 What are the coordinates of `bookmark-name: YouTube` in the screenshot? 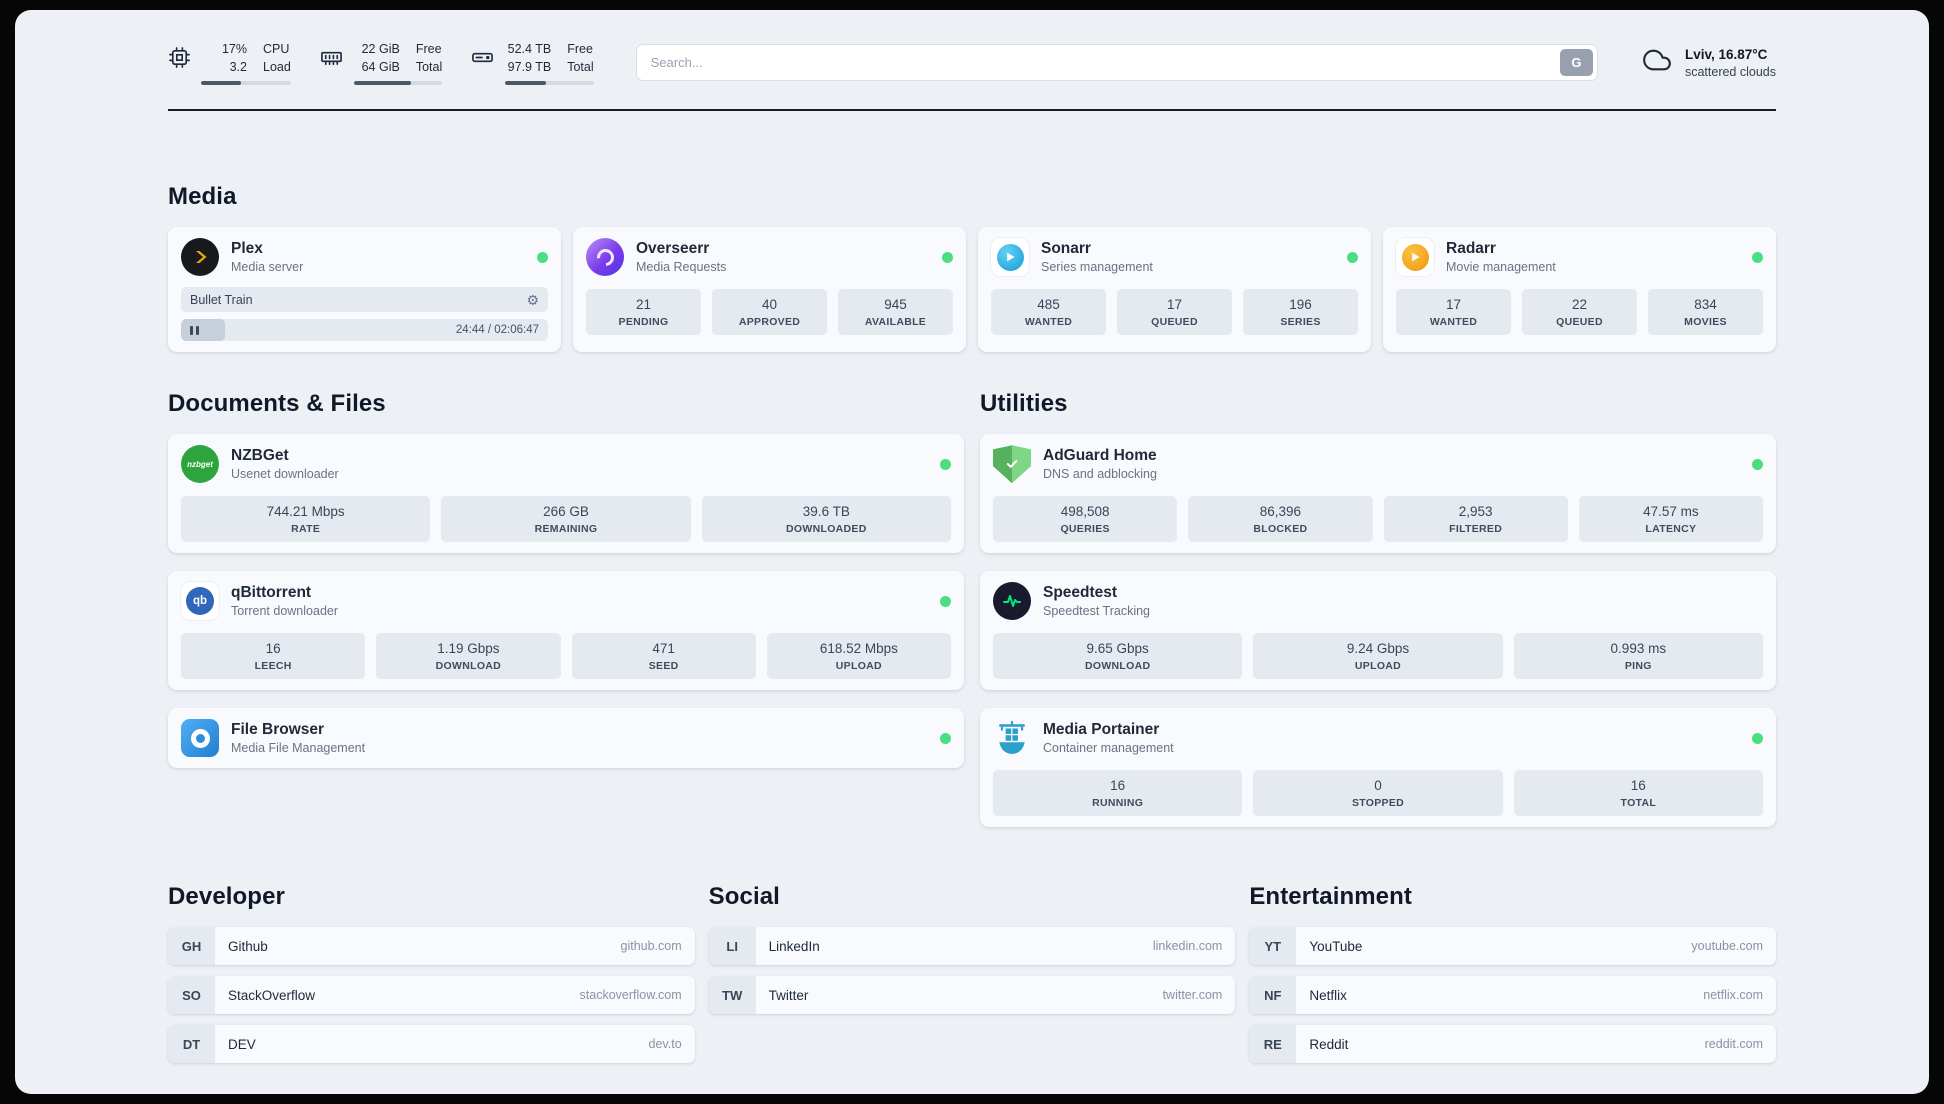 It's located at (1336, 946).